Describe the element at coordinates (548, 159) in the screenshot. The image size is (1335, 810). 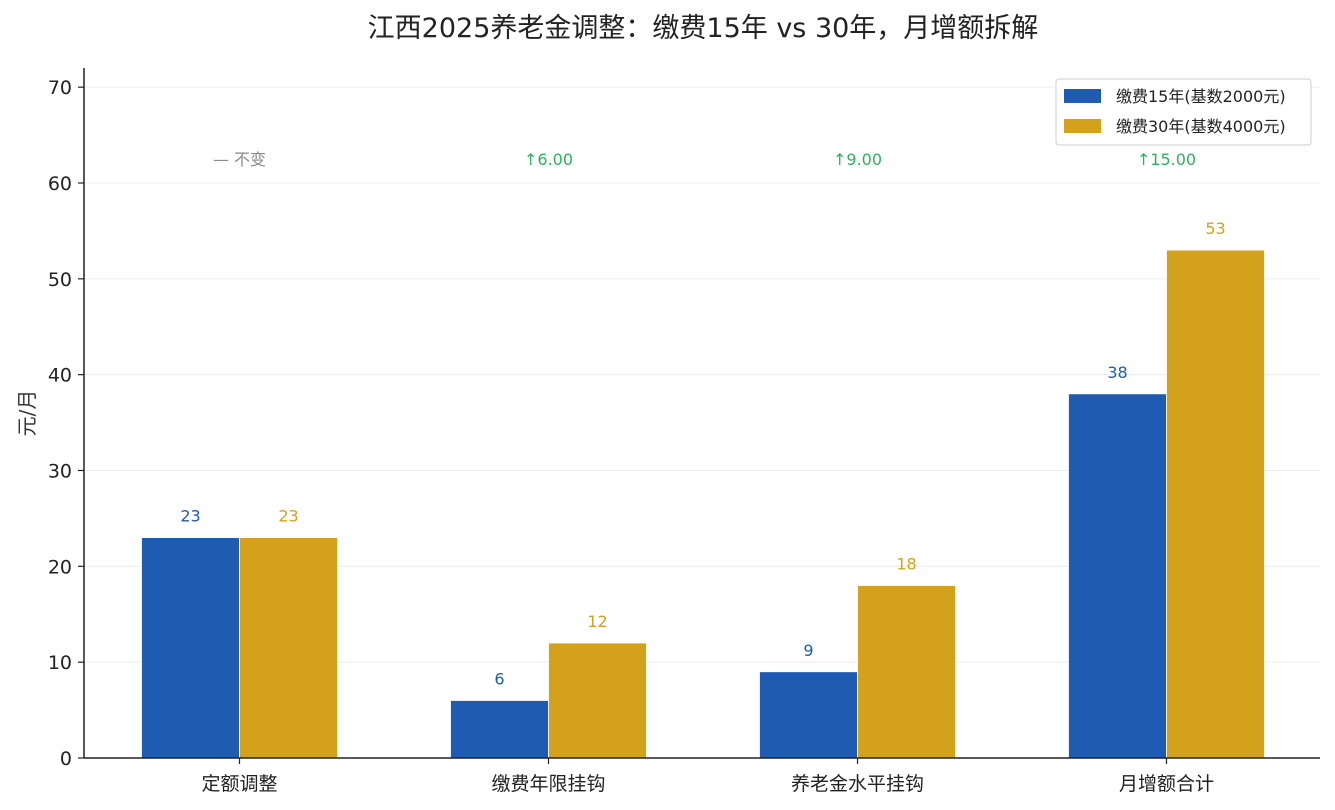
I see `delta-annotation: ↑6.00` at that location.